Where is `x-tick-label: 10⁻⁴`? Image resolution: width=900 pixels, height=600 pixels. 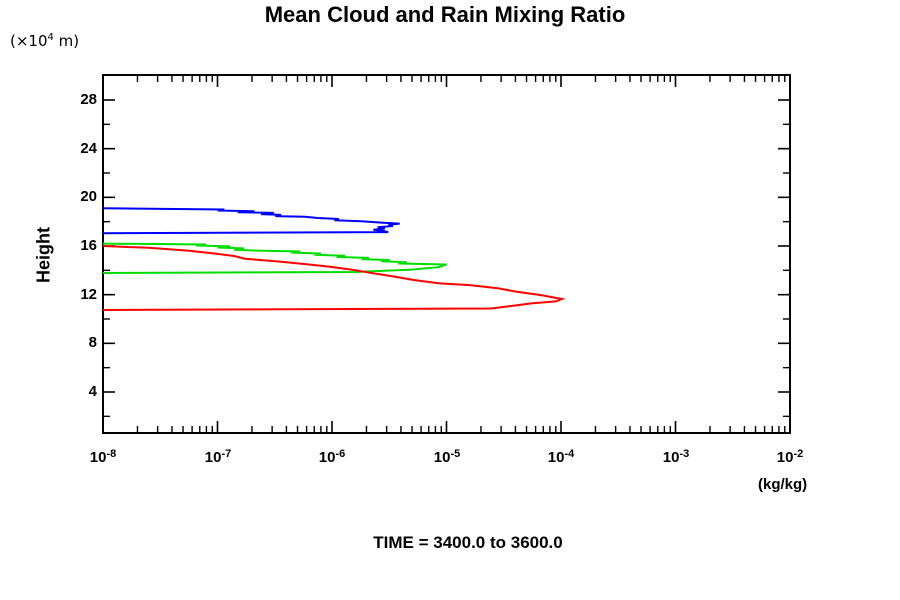 x-tick-label: 10⁻⁴ is located at coordinates (561, 457).